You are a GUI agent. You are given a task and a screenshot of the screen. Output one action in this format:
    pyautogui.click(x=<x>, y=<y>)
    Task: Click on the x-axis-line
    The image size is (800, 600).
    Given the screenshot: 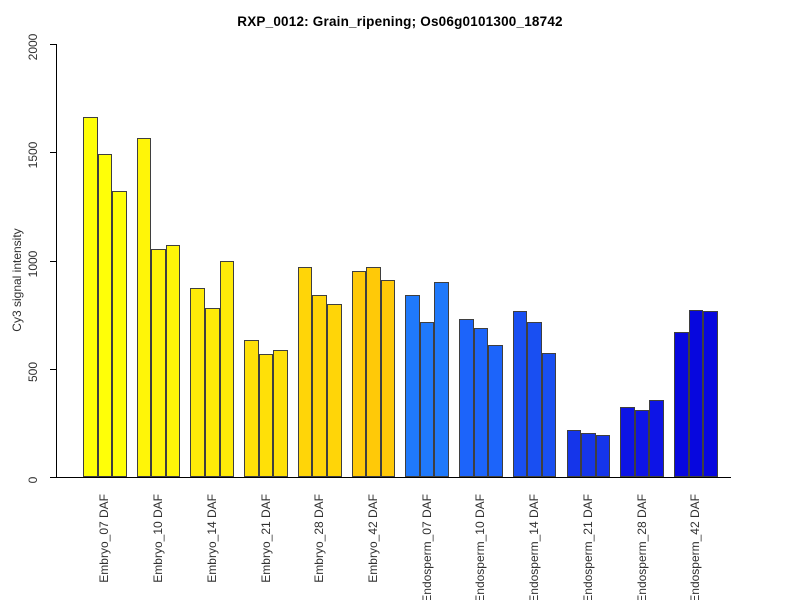 What is the action you would take?
    pyautogui.click(x=393, y=478)
    